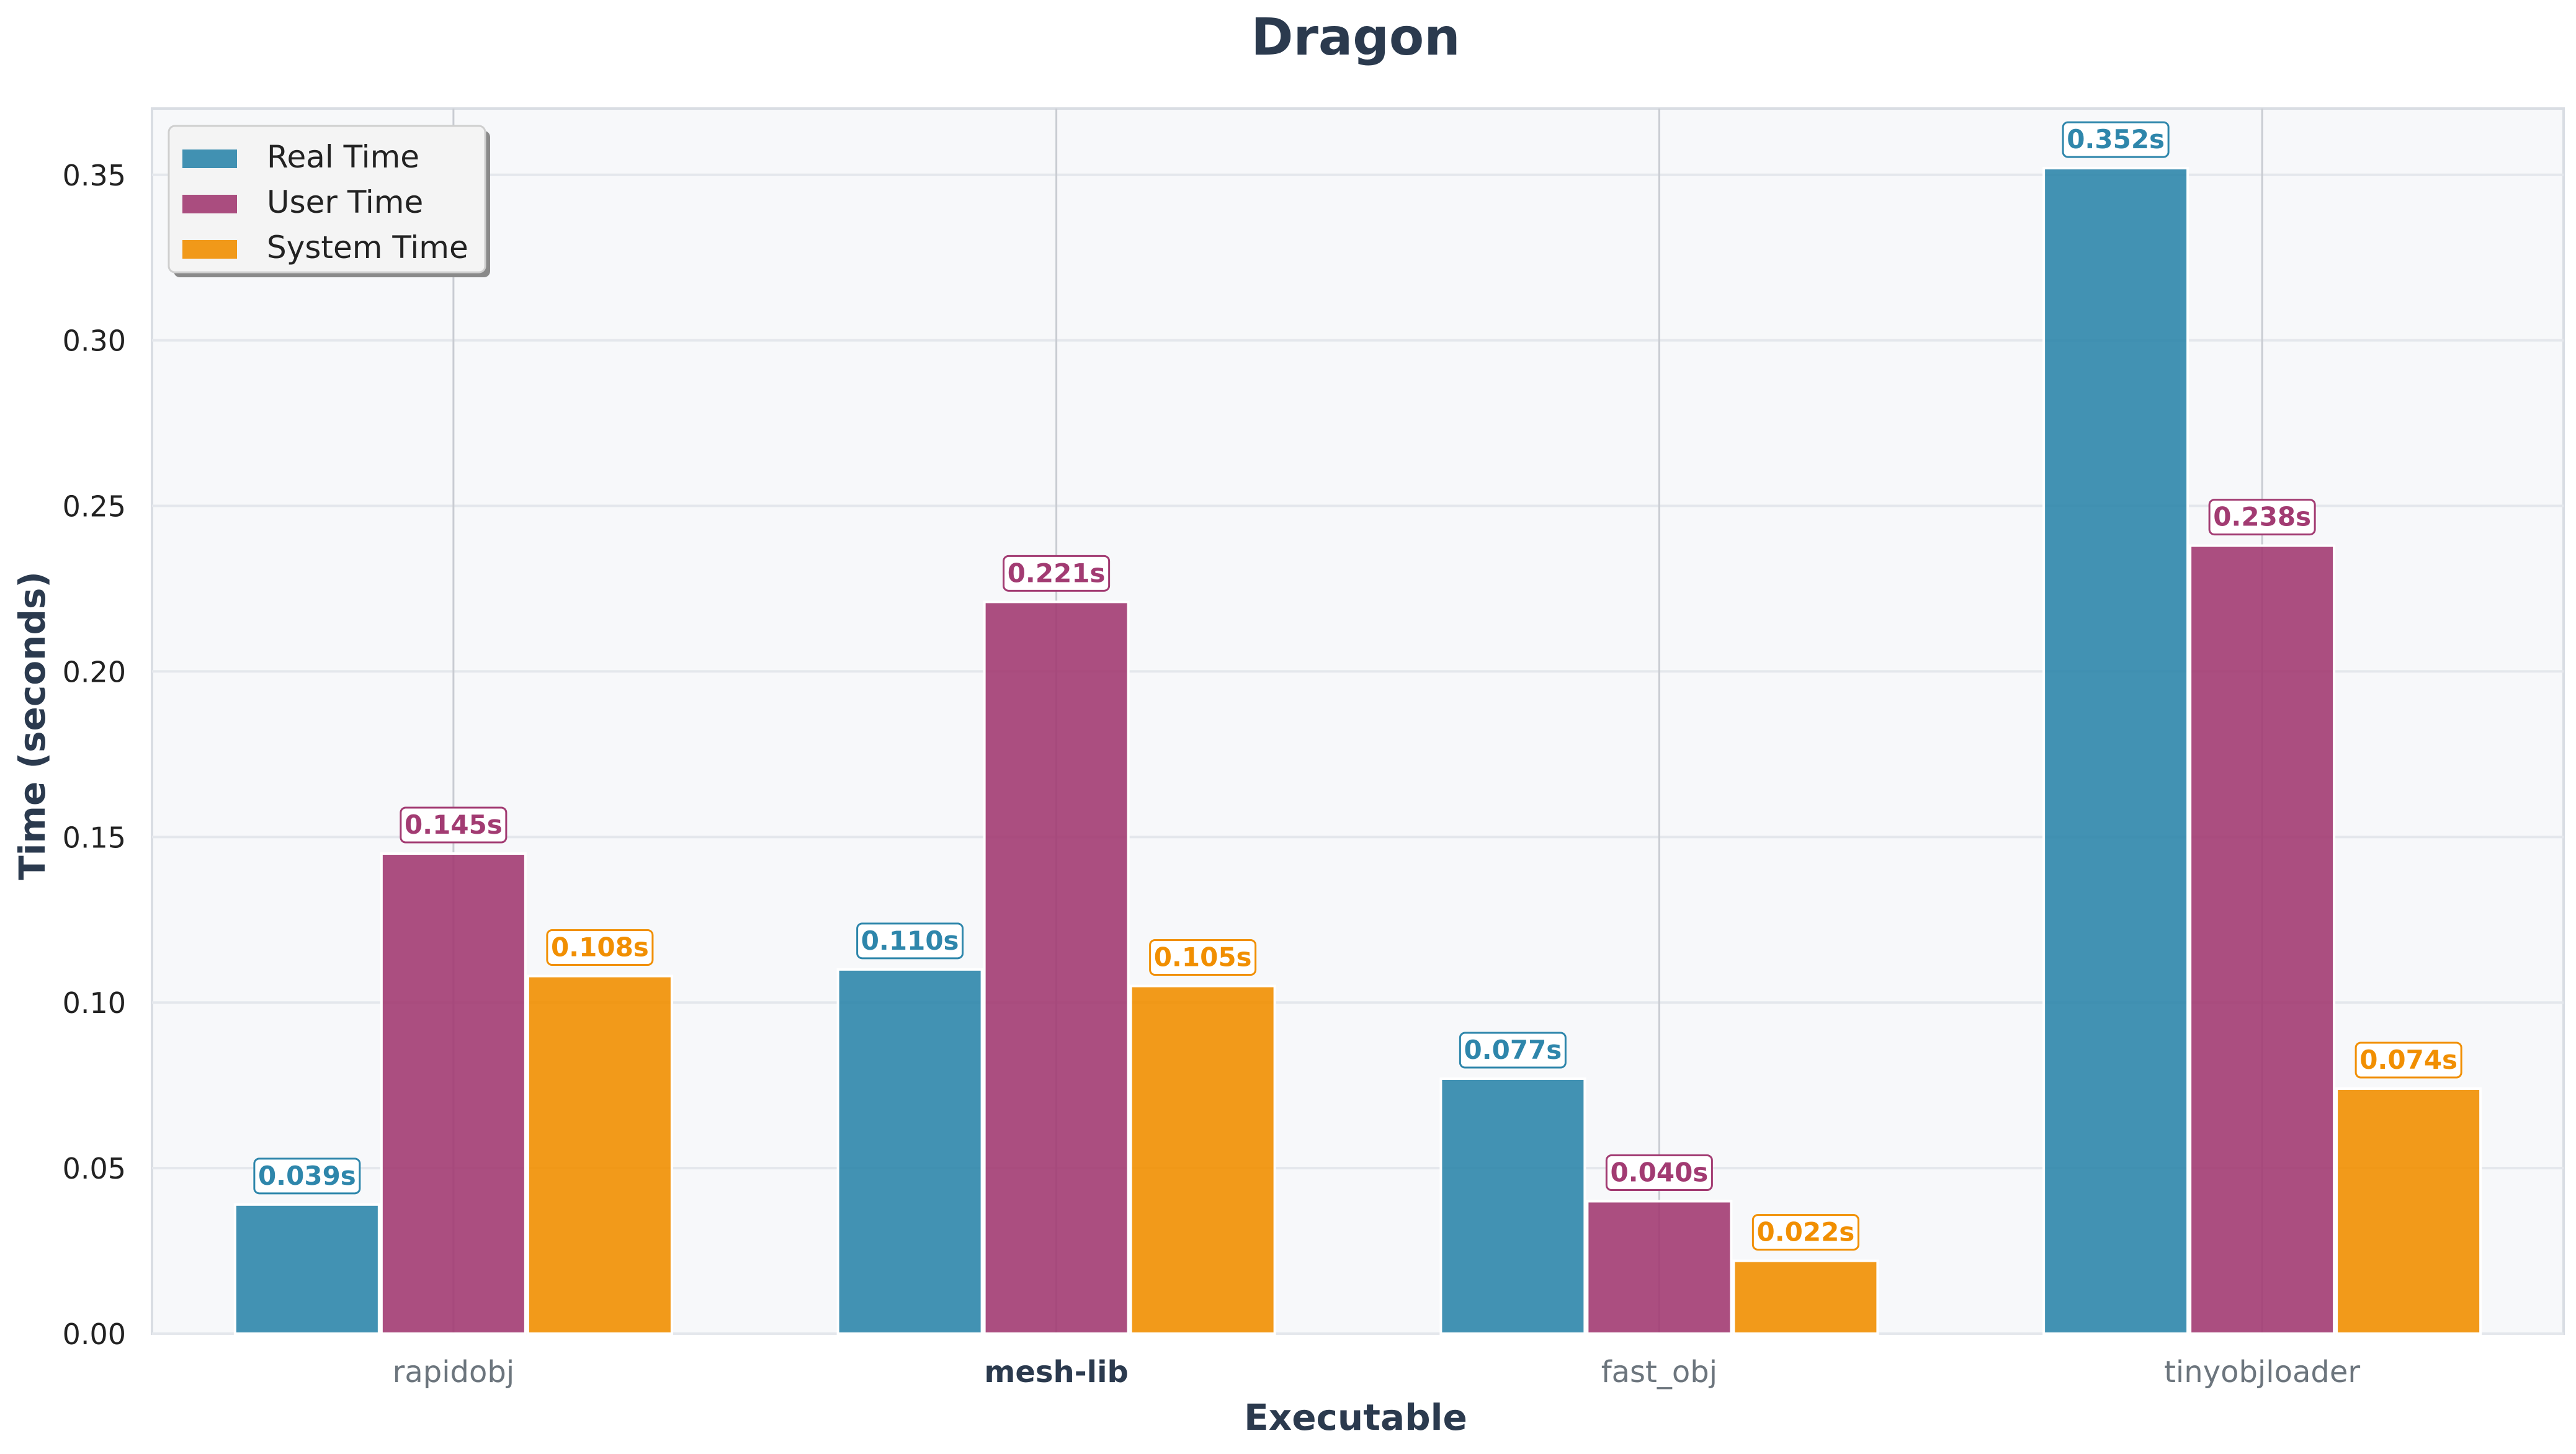 This screenshot has height=1454, width=2576. Describe the element at coordinates (1659, 1267) in the screenshot. I see `bar-user-time-fast_obj` at that location.